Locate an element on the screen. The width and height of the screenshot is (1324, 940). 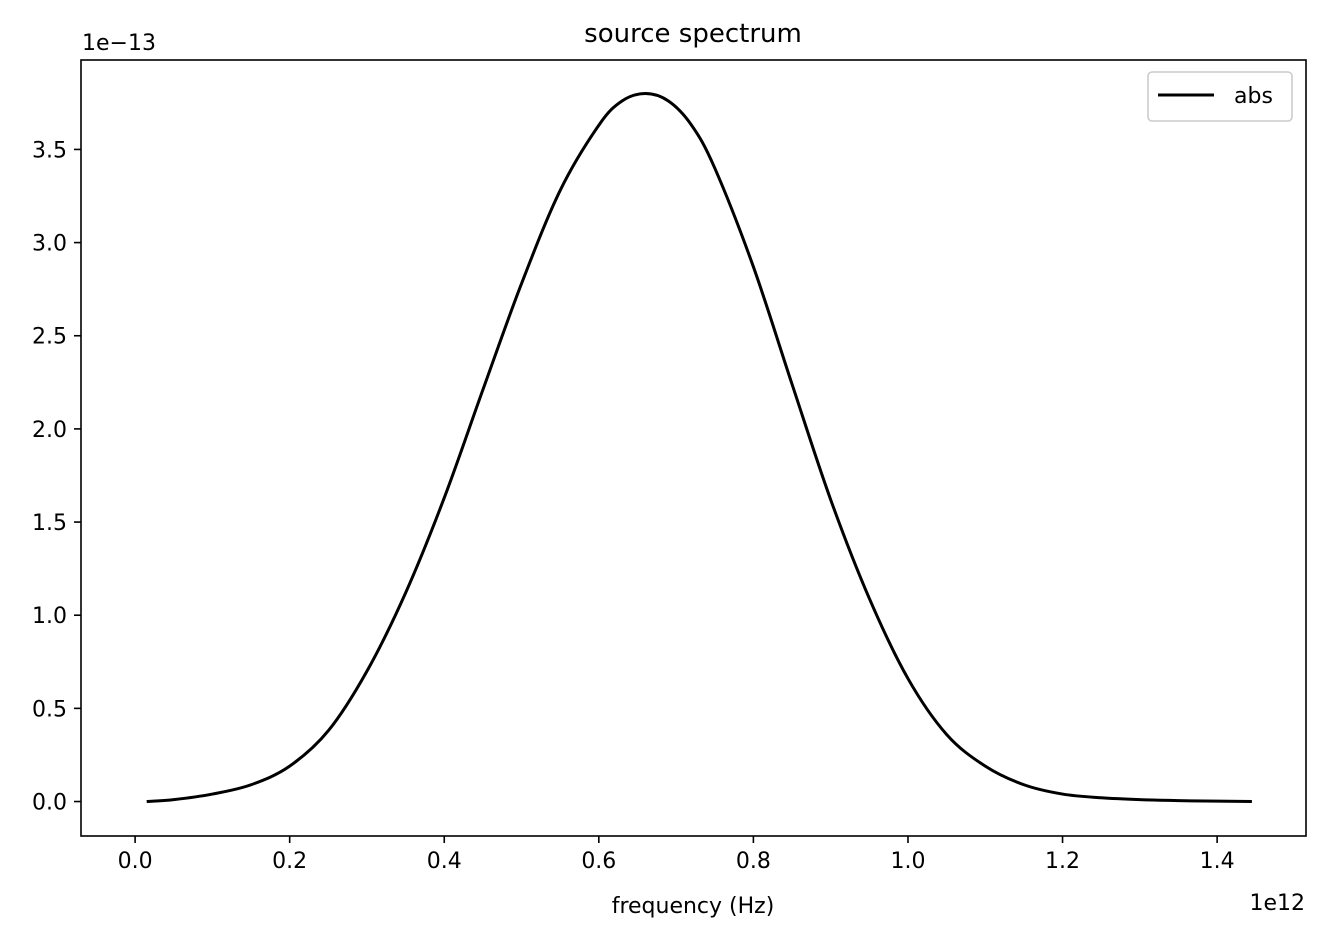
x-tick-label: 0.2 is located at coordinates (289, 861).